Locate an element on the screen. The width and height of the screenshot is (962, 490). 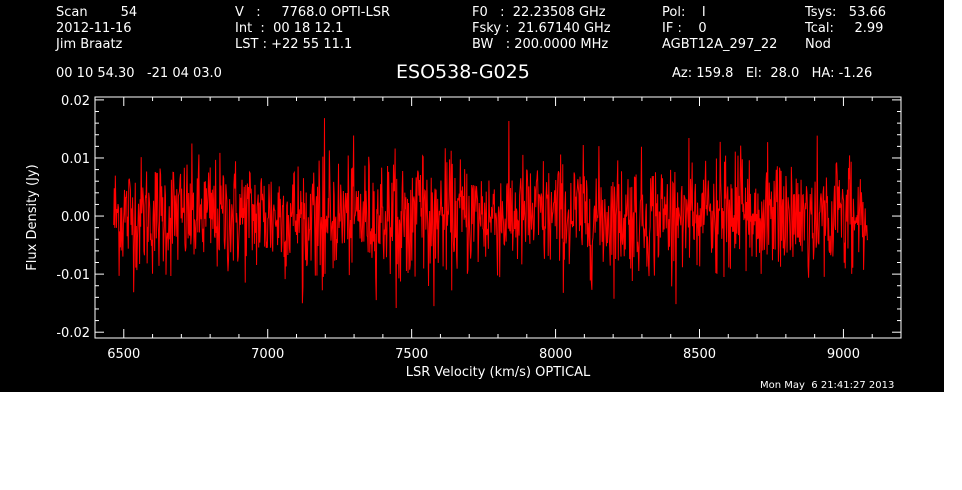
y-tick-label: -0.01 is located at coordinates (73, 275).